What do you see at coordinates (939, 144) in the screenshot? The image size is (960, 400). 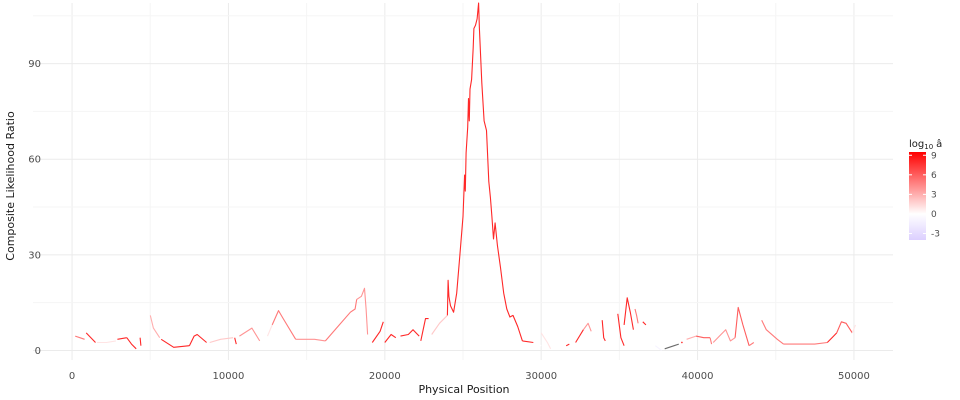 I see `legend-title-var: â` at bounding box center [939, 144].